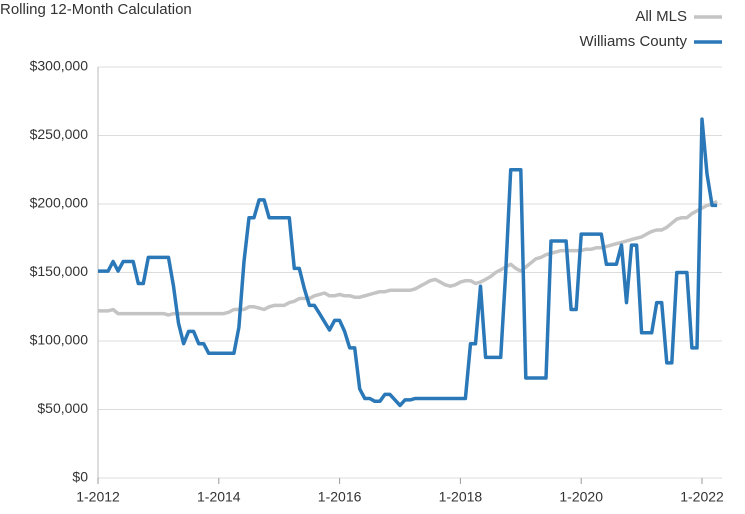 The width and height of the screenshot is (745, 514). Describe the element at coordinates (633, 41) in the screenshot. I see `legend-label: Williams County` at that location.